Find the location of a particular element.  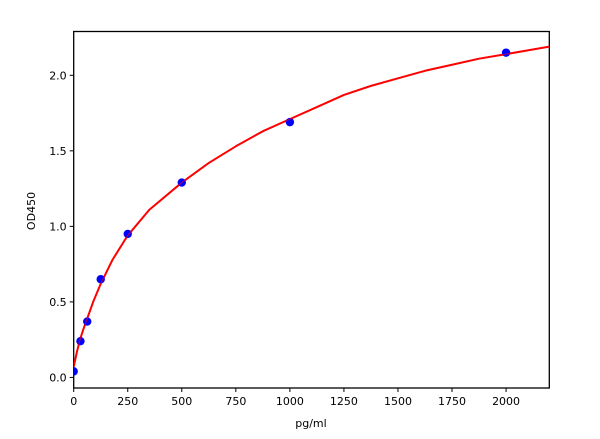

y-axis-label: OD450 is located at coordinates (31, 211).